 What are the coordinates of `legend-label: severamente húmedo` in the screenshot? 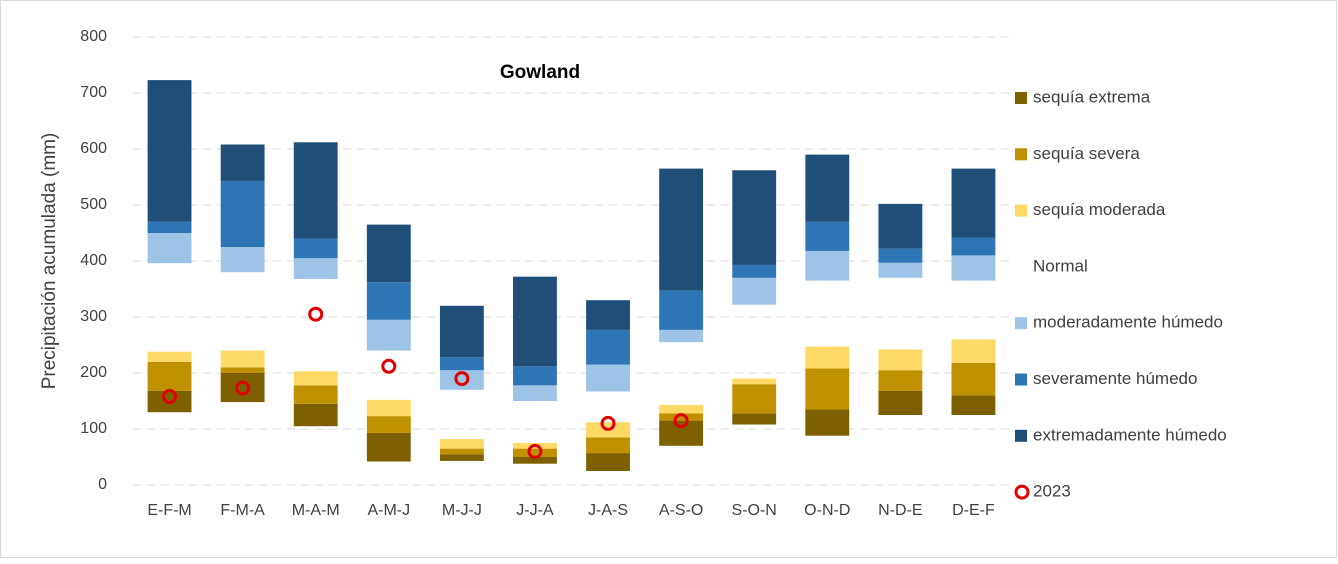 It's located at (1115, 378).